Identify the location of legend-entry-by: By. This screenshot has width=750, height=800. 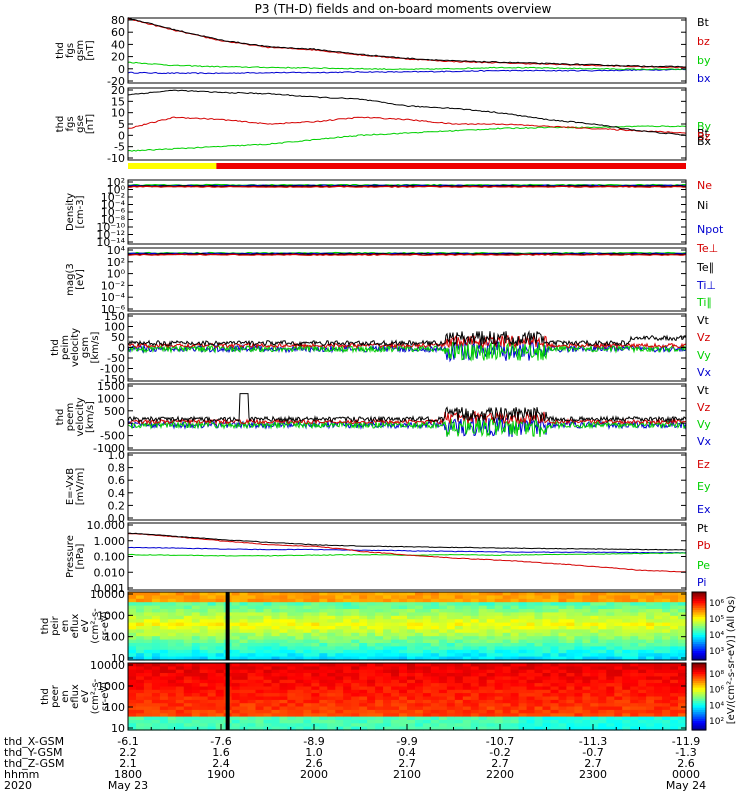
(704, 126).